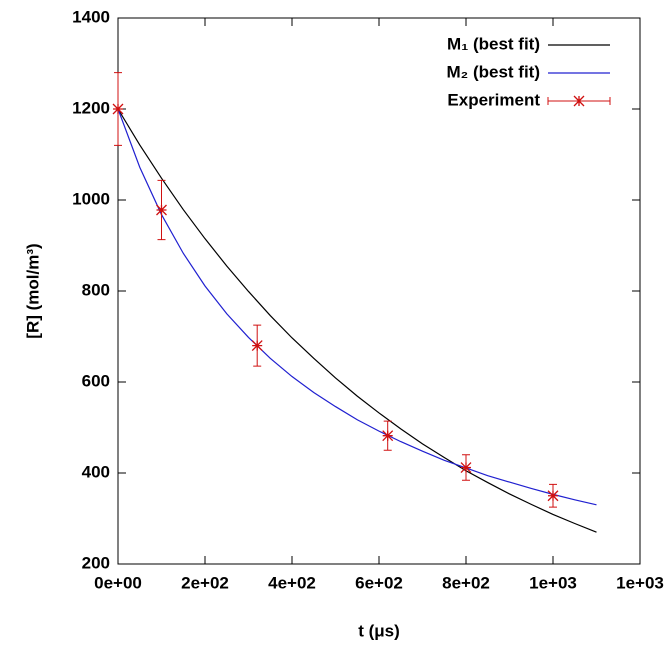 The height and width of the screenshot is (646, 672). What do you see at coordinates (118, 582) in the screenshot?
I see `x-tick-label: 0e+00` at bounding box center [118, 582].